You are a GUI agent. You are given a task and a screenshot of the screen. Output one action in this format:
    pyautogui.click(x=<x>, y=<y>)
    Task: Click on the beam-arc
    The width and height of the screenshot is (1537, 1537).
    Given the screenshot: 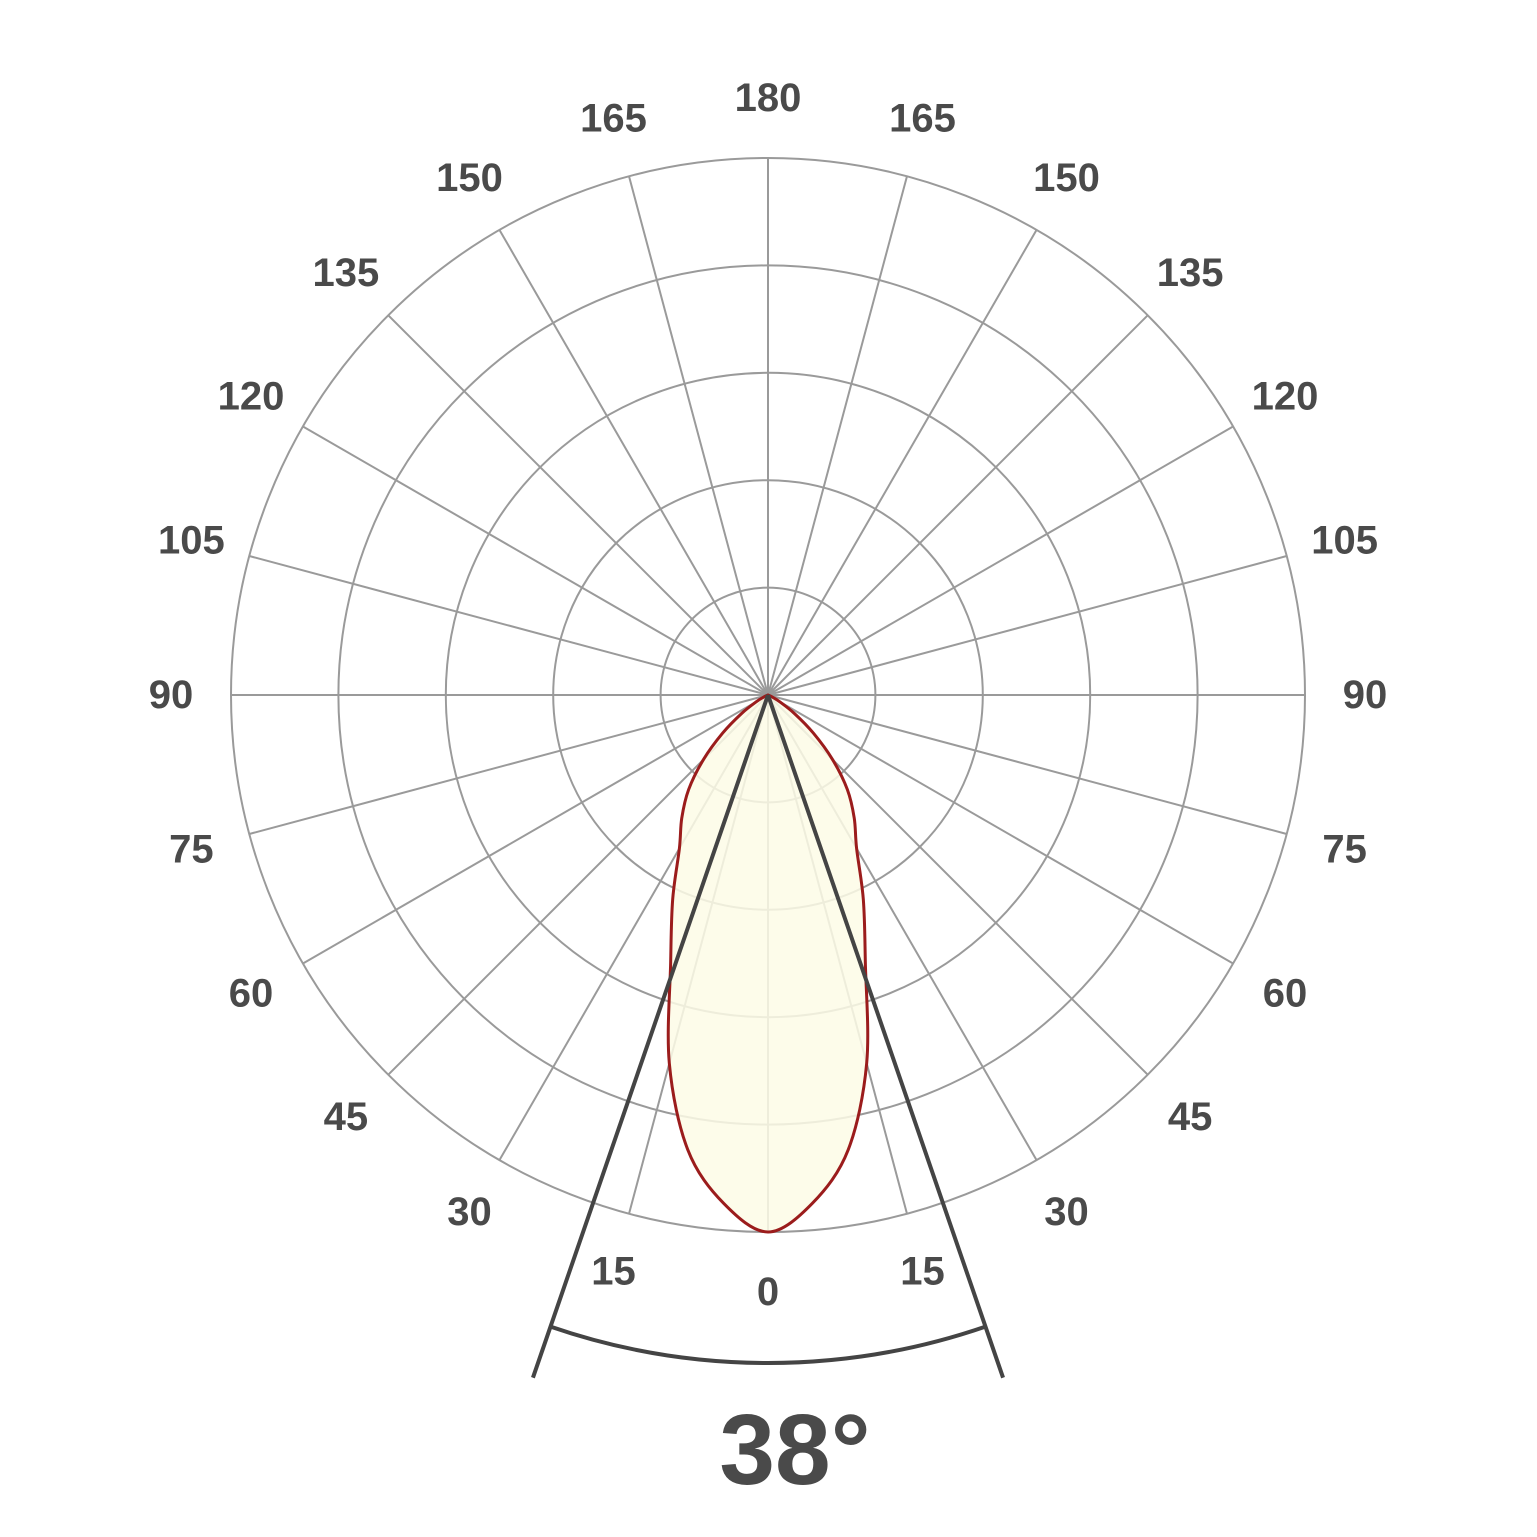 What is the action you would take?
    pyautogui.click(x=768, y=1344)
    